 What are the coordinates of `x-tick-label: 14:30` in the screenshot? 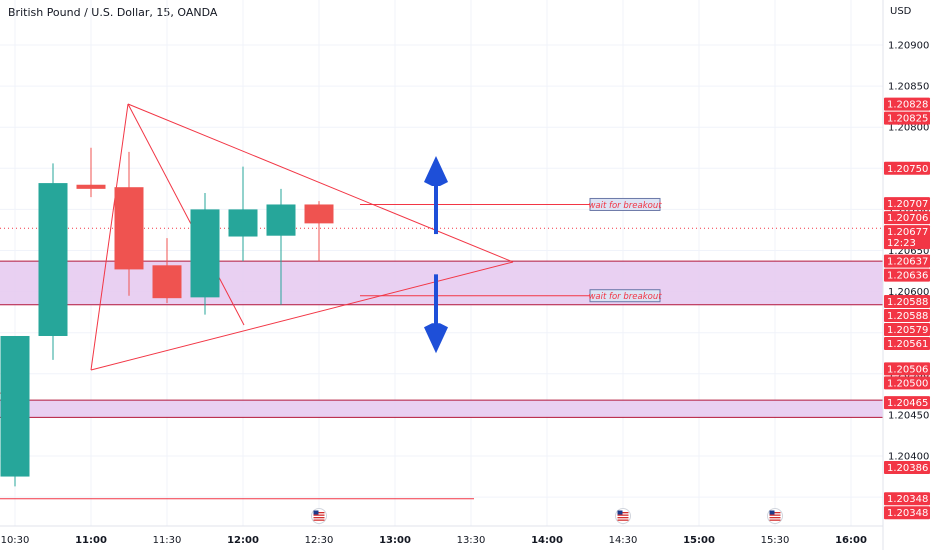 It's located at (623, 540).